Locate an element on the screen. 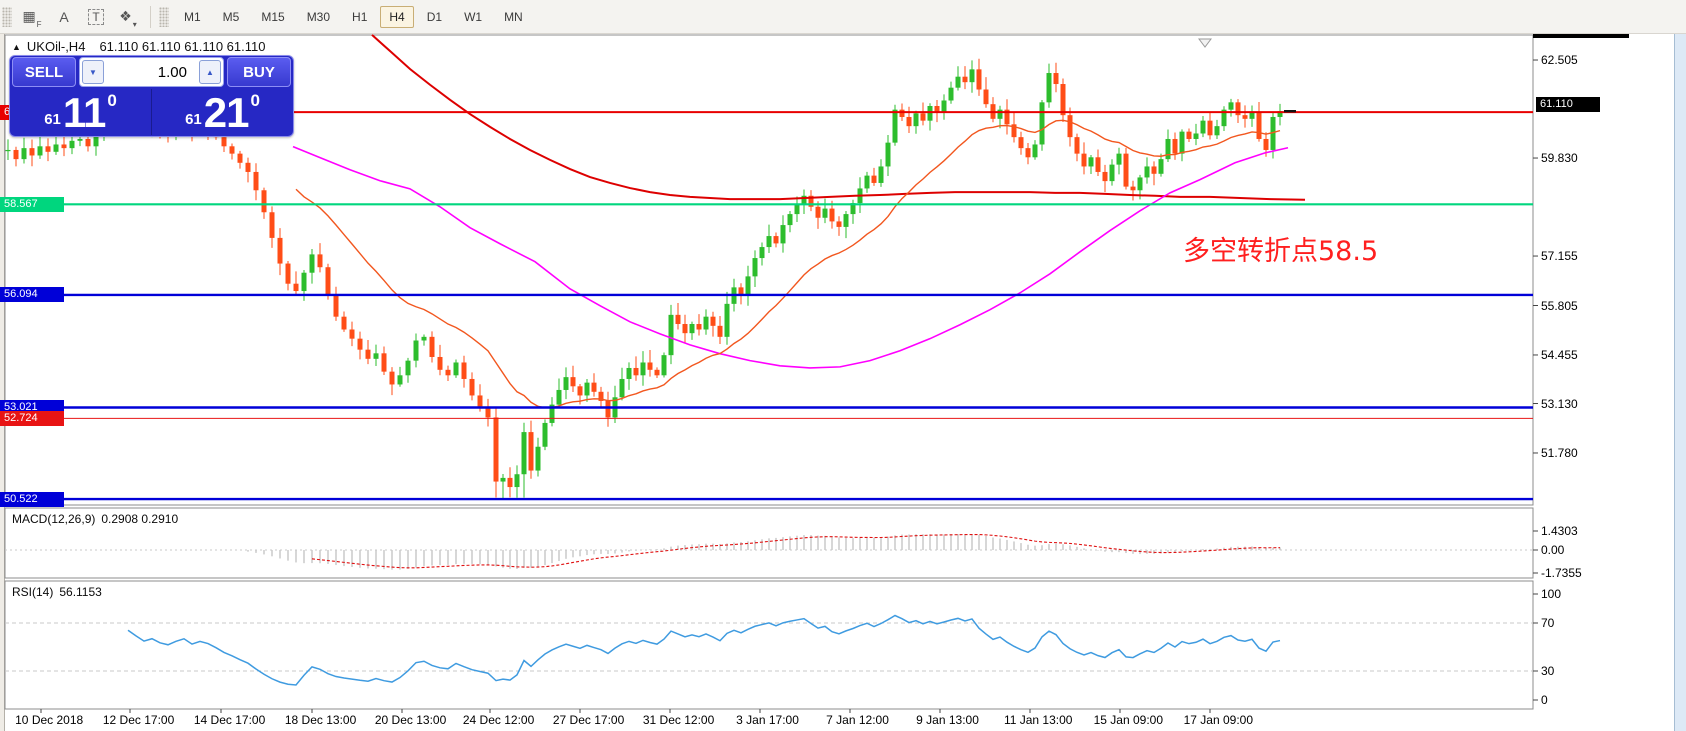  price-axis-tick-label: 51.780 is located at coordinates (1559, 452).